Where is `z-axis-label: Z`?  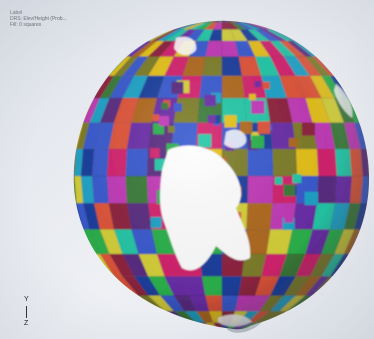 z-axis-label: Z is located at coordinates (26, 323).